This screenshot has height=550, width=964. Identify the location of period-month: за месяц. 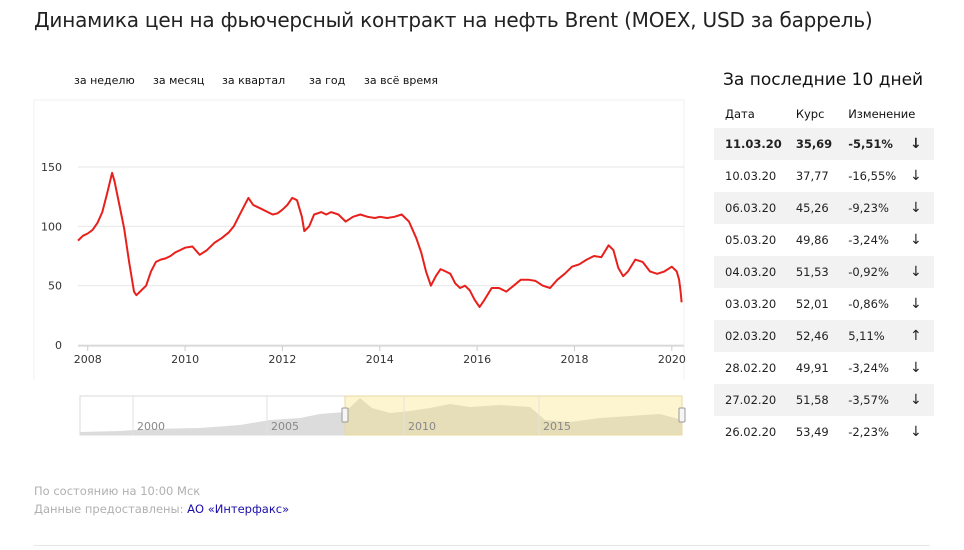
(179, 80).